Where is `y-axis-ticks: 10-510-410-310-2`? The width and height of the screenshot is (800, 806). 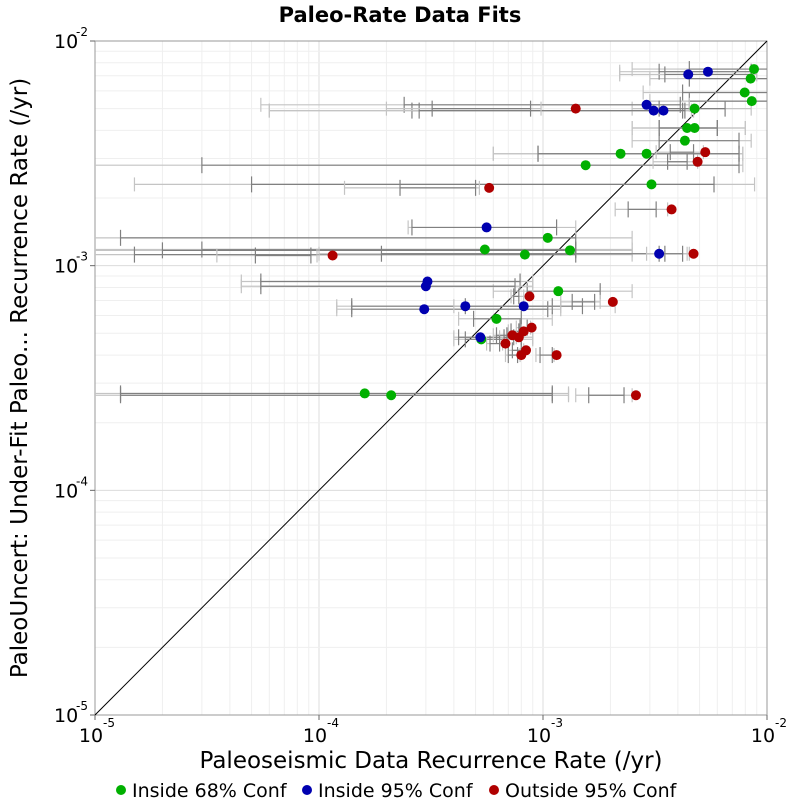 y-axis-ticks: 10-510-410-310-2 is located at coordinates (74, 376).